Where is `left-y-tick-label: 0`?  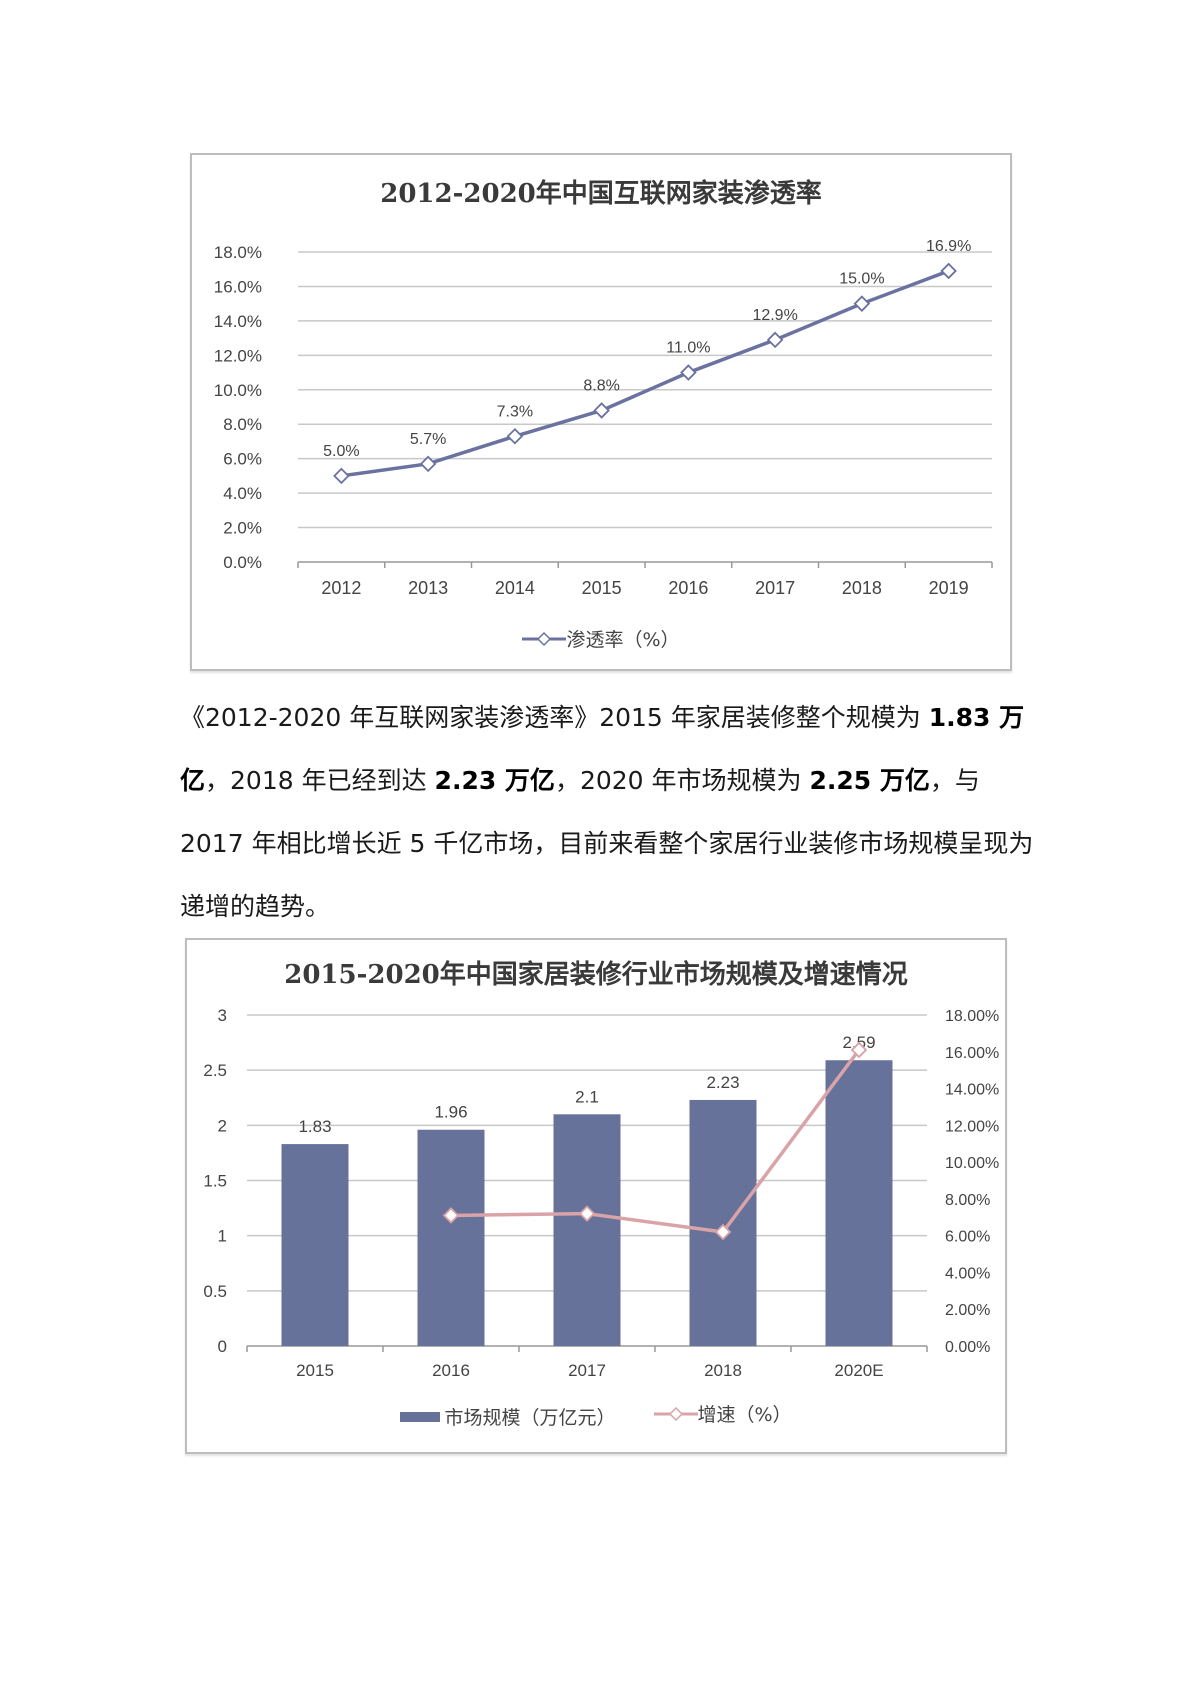 left-y-tick-label: 0 is located at coordinates (222, 1346).